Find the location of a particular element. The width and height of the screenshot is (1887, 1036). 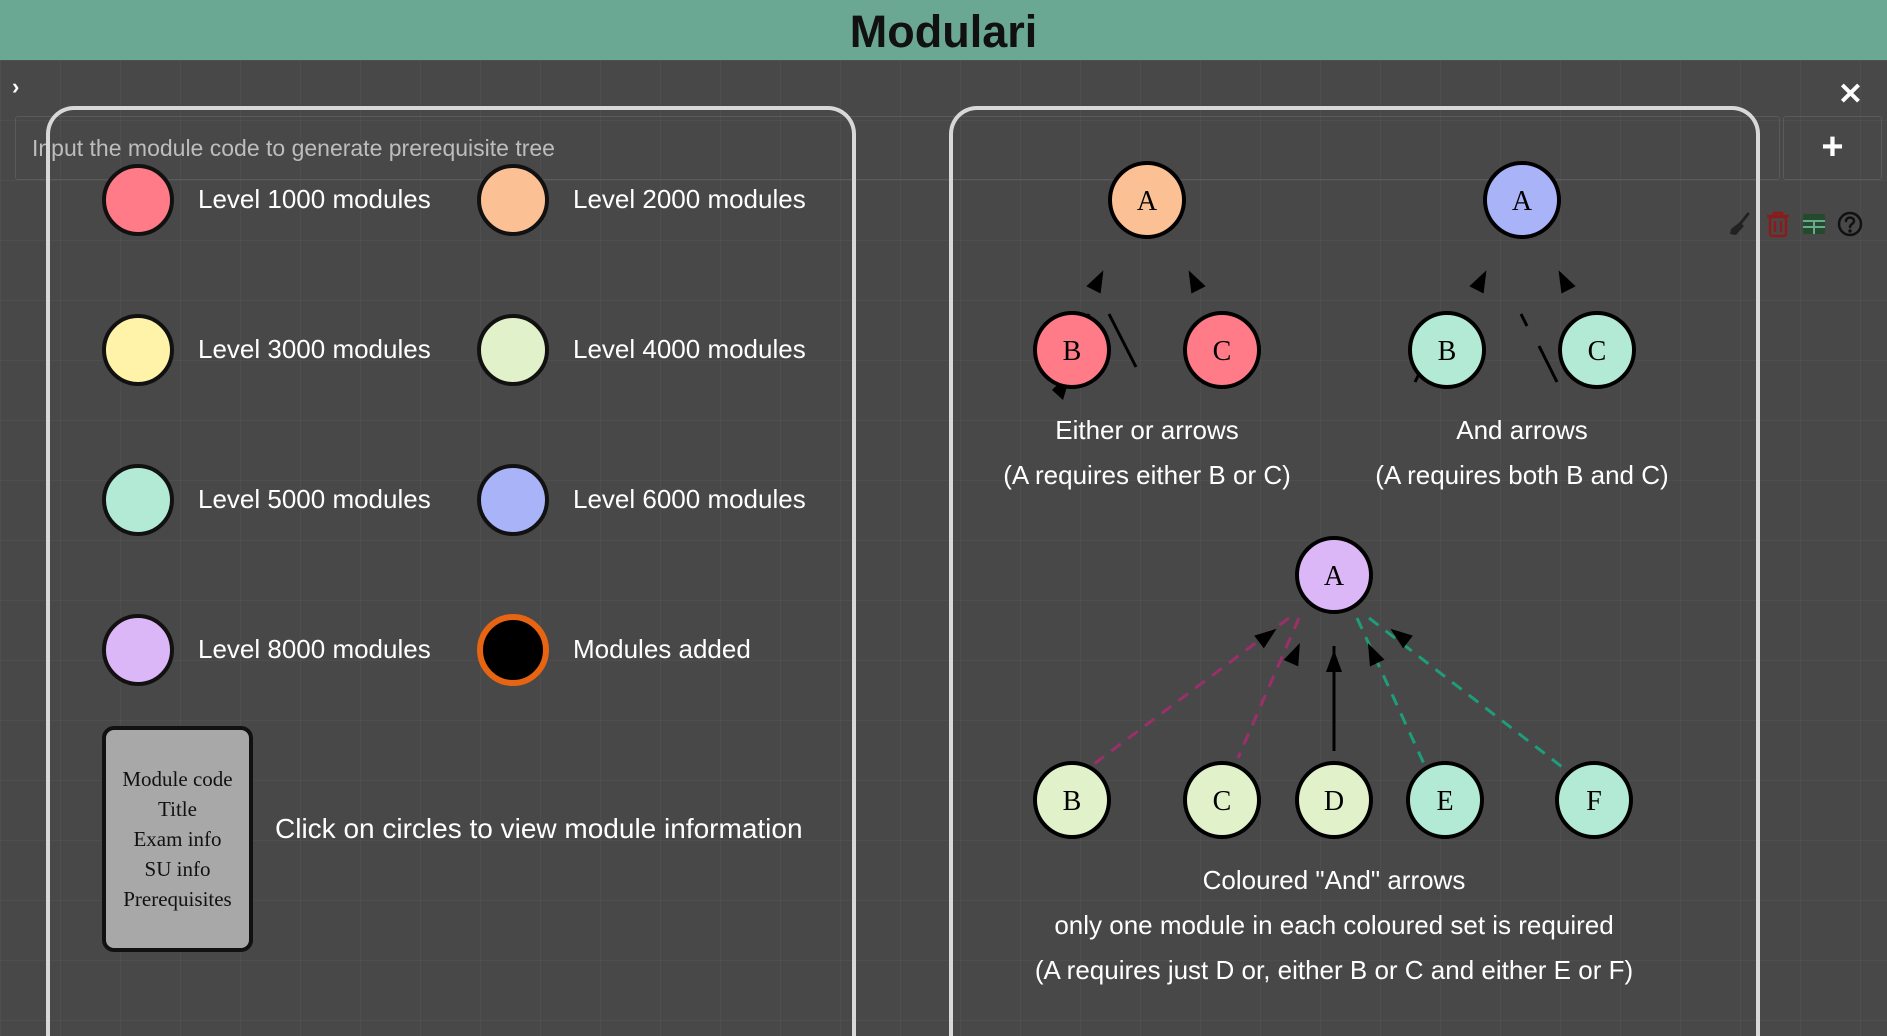

either-or-node-a: A is located at coordinates (1147, 200).